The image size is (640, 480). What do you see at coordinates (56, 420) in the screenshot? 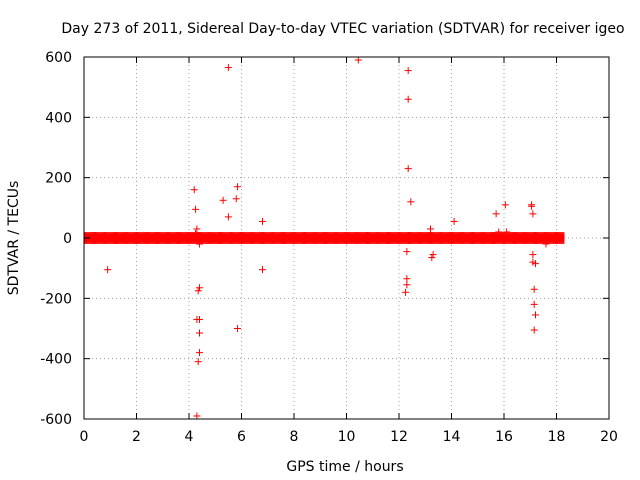
I see `y-tick-label: -600` at bounding box center [56, 420].